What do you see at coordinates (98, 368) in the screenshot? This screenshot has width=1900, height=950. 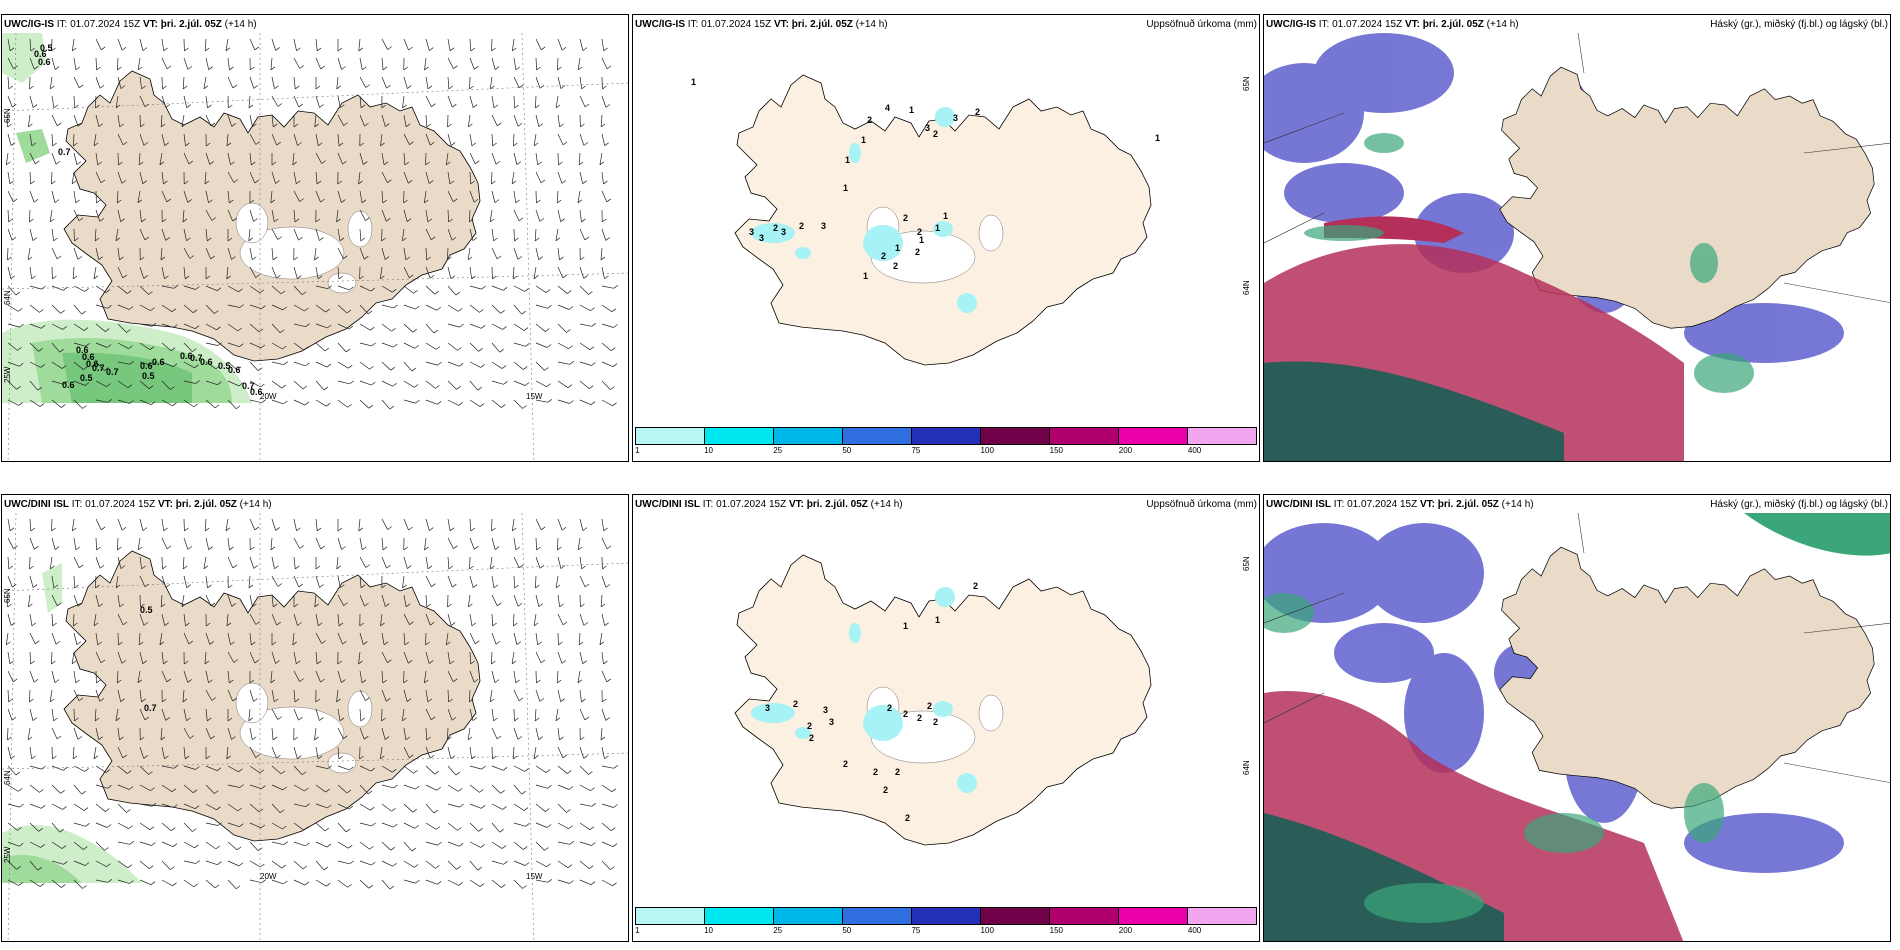 I see `wind-value-label: 0.7` at bounding box center [98, 368].